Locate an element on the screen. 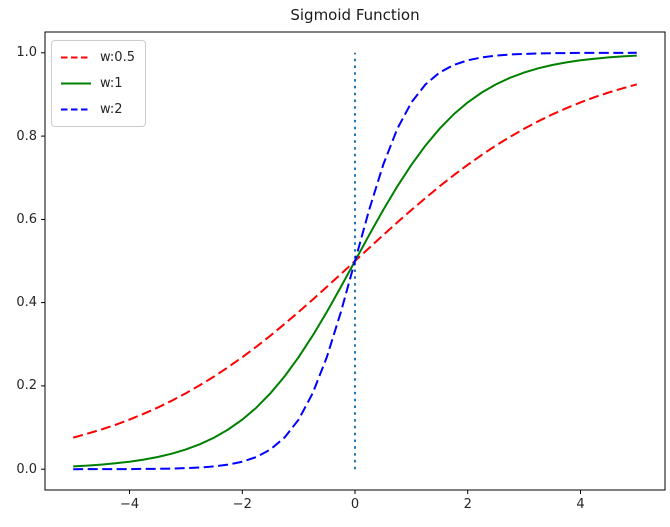  x-tick-label: 2 is located at coordinates (467, 504).